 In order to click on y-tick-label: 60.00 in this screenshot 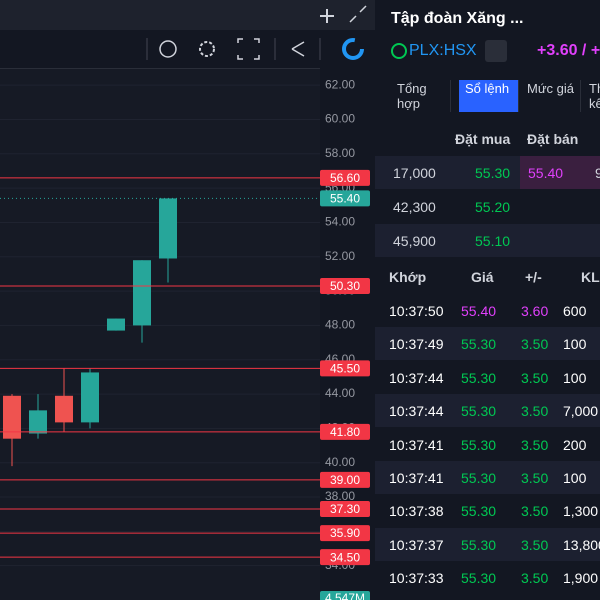, I will do `click(340, 119)`.